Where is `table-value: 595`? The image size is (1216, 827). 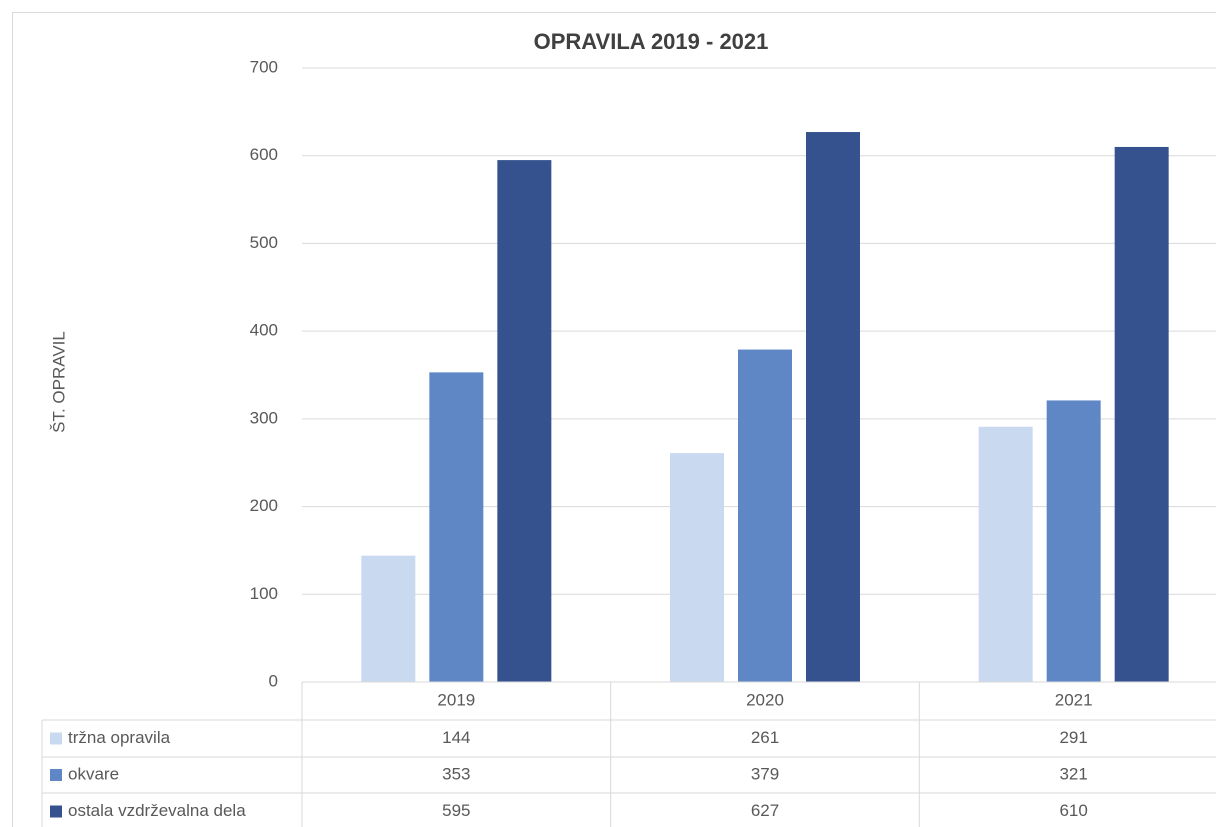 table-value: 595 is located at coordinates (456, 810).